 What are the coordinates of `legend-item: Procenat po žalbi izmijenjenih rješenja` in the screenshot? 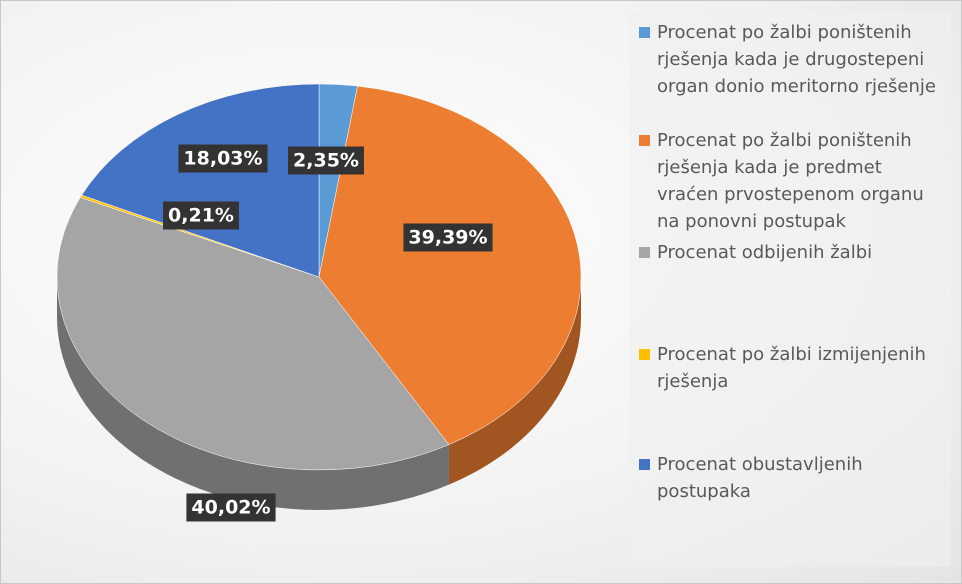 It's located at (791, 368).